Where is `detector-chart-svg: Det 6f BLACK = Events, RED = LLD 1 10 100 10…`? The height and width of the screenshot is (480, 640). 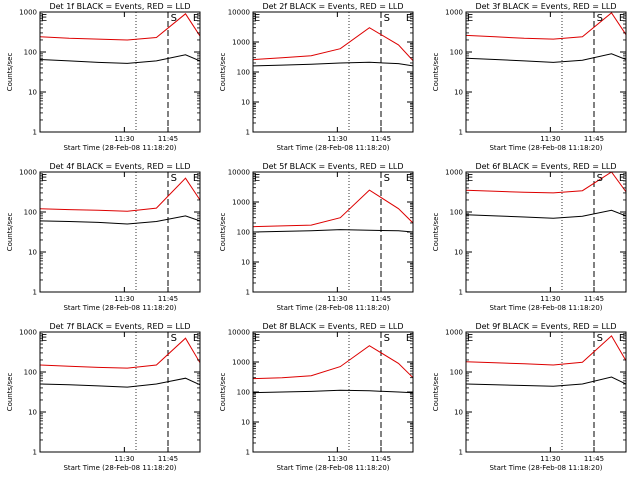 detector-chart-svg: Det 6f BLACK = Events, RED = LLD 1 10 100 10… is located at coordinates (529, 237).